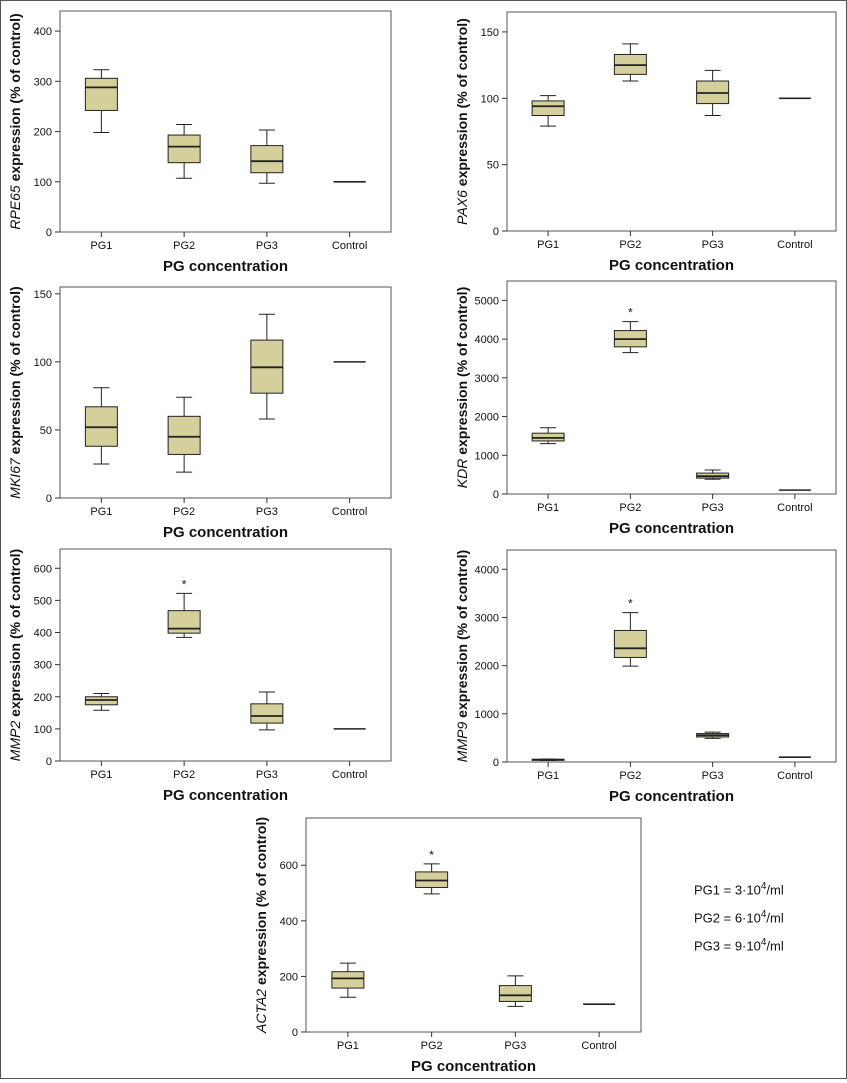 The image size is (847, 1083). Describe the element at coordinates (15, 121) in the screenshot. I see `y-axis-label: RPE65 expression (% of control)` at that location.